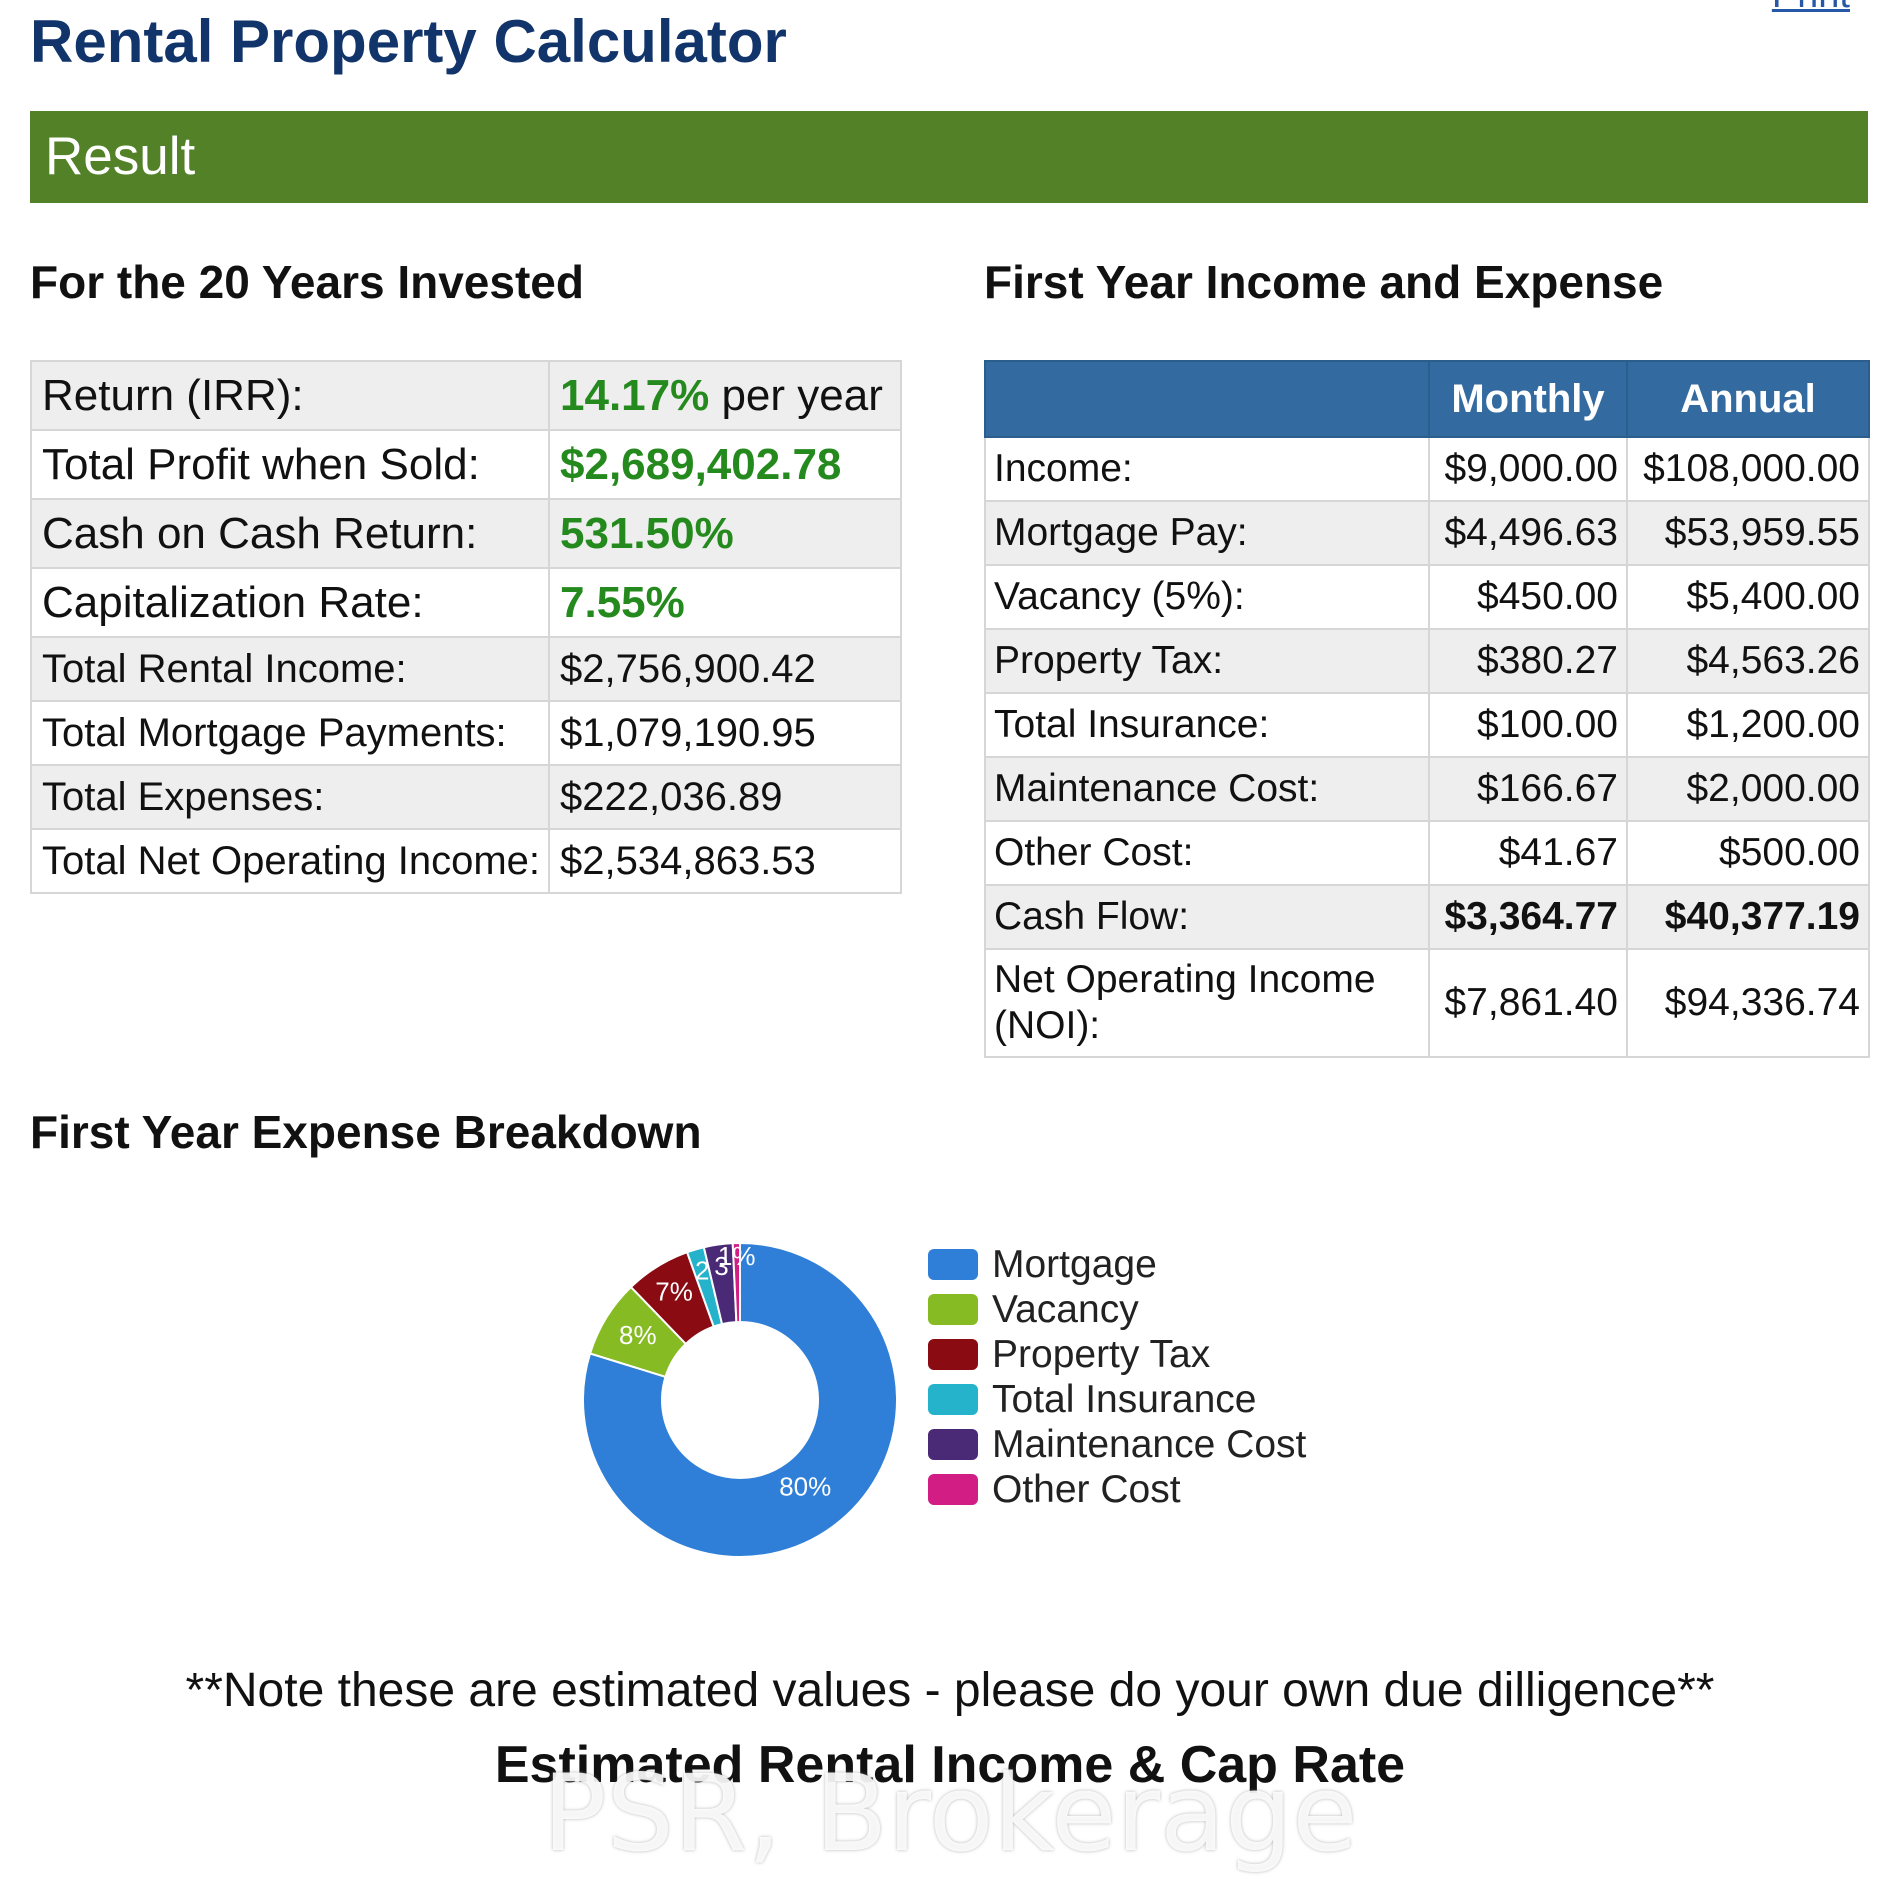  I want to click on donut-label-other-cost: 1%, so click(737, 1256).